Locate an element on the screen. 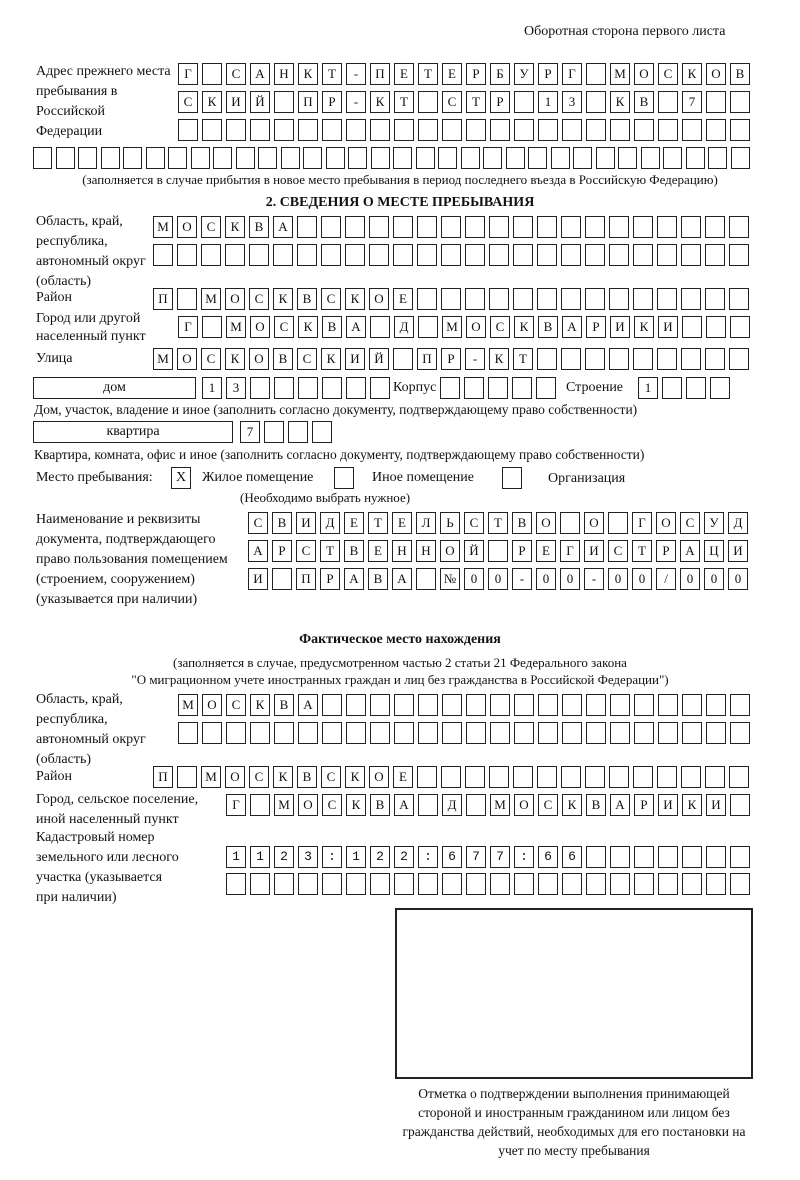 The width and height of the screenshot is (800, 1180). char-cell: - is located at coordinates (522, 579).